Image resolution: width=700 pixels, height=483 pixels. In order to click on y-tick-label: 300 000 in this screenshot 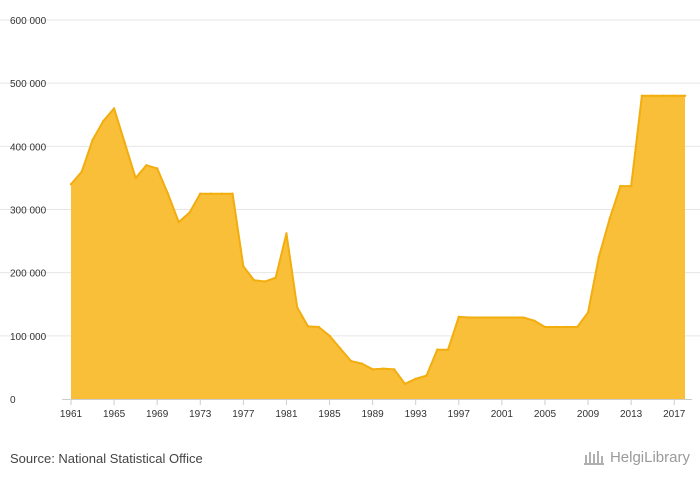, I will do `click(28, 211)`.